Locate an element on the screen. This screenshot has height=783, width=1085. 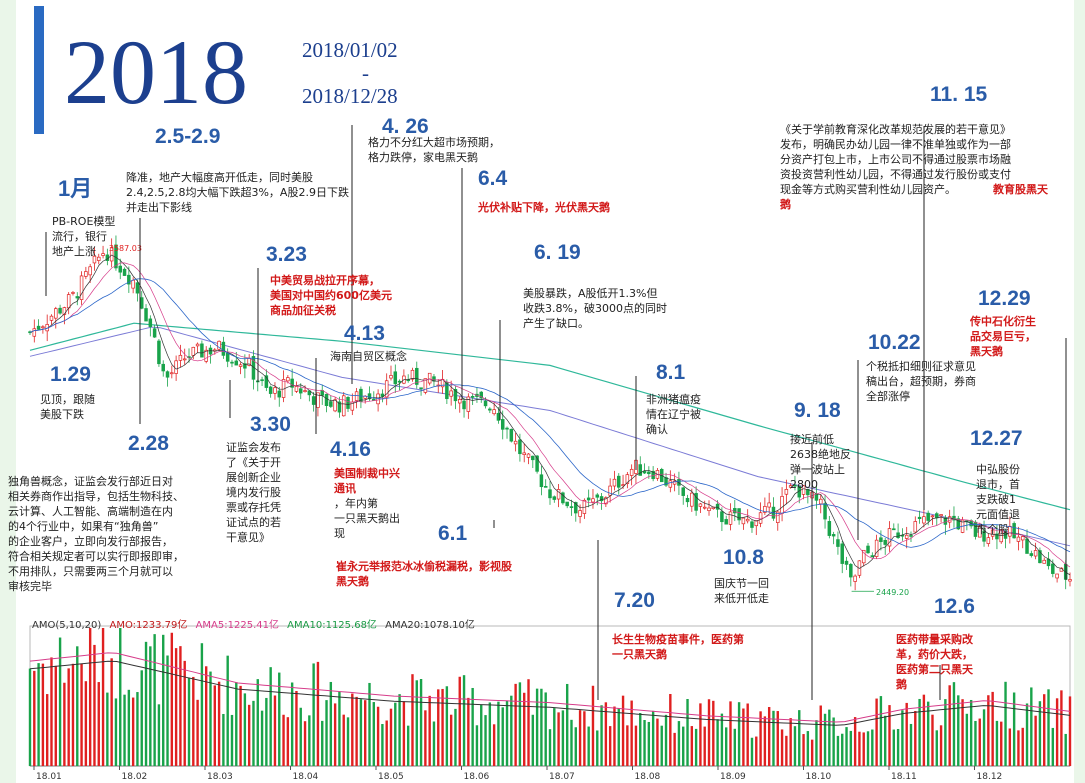
event-label-d720: 7.20 is located at coordinates (634, 600).